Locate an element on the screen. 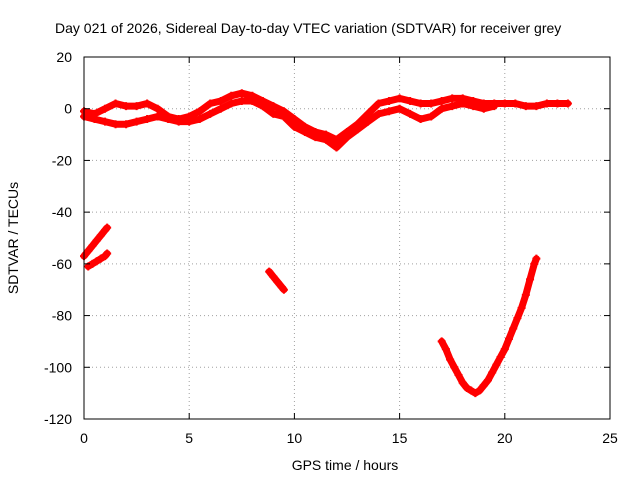  y-tick-label: -100 is located at coordinates (58, 367).